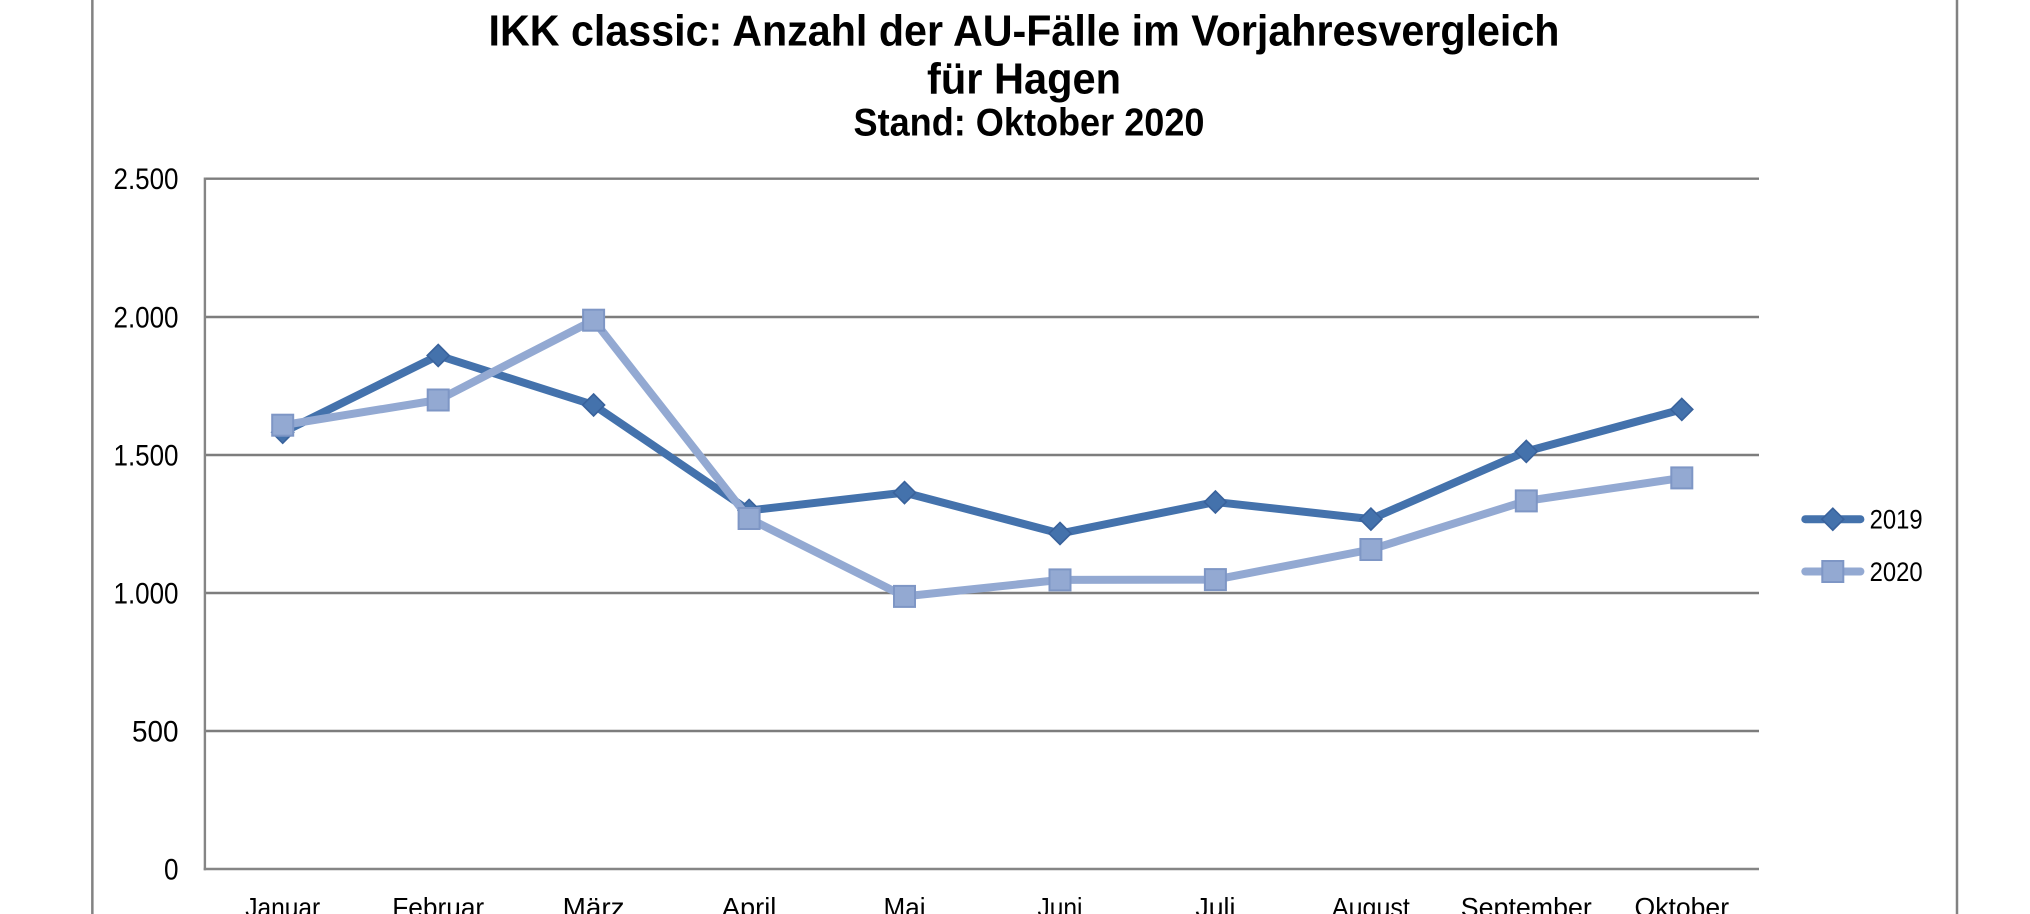 This screenshot has height=914, width=2030. I want to click on svg-text: Mai, so click(905, 903).